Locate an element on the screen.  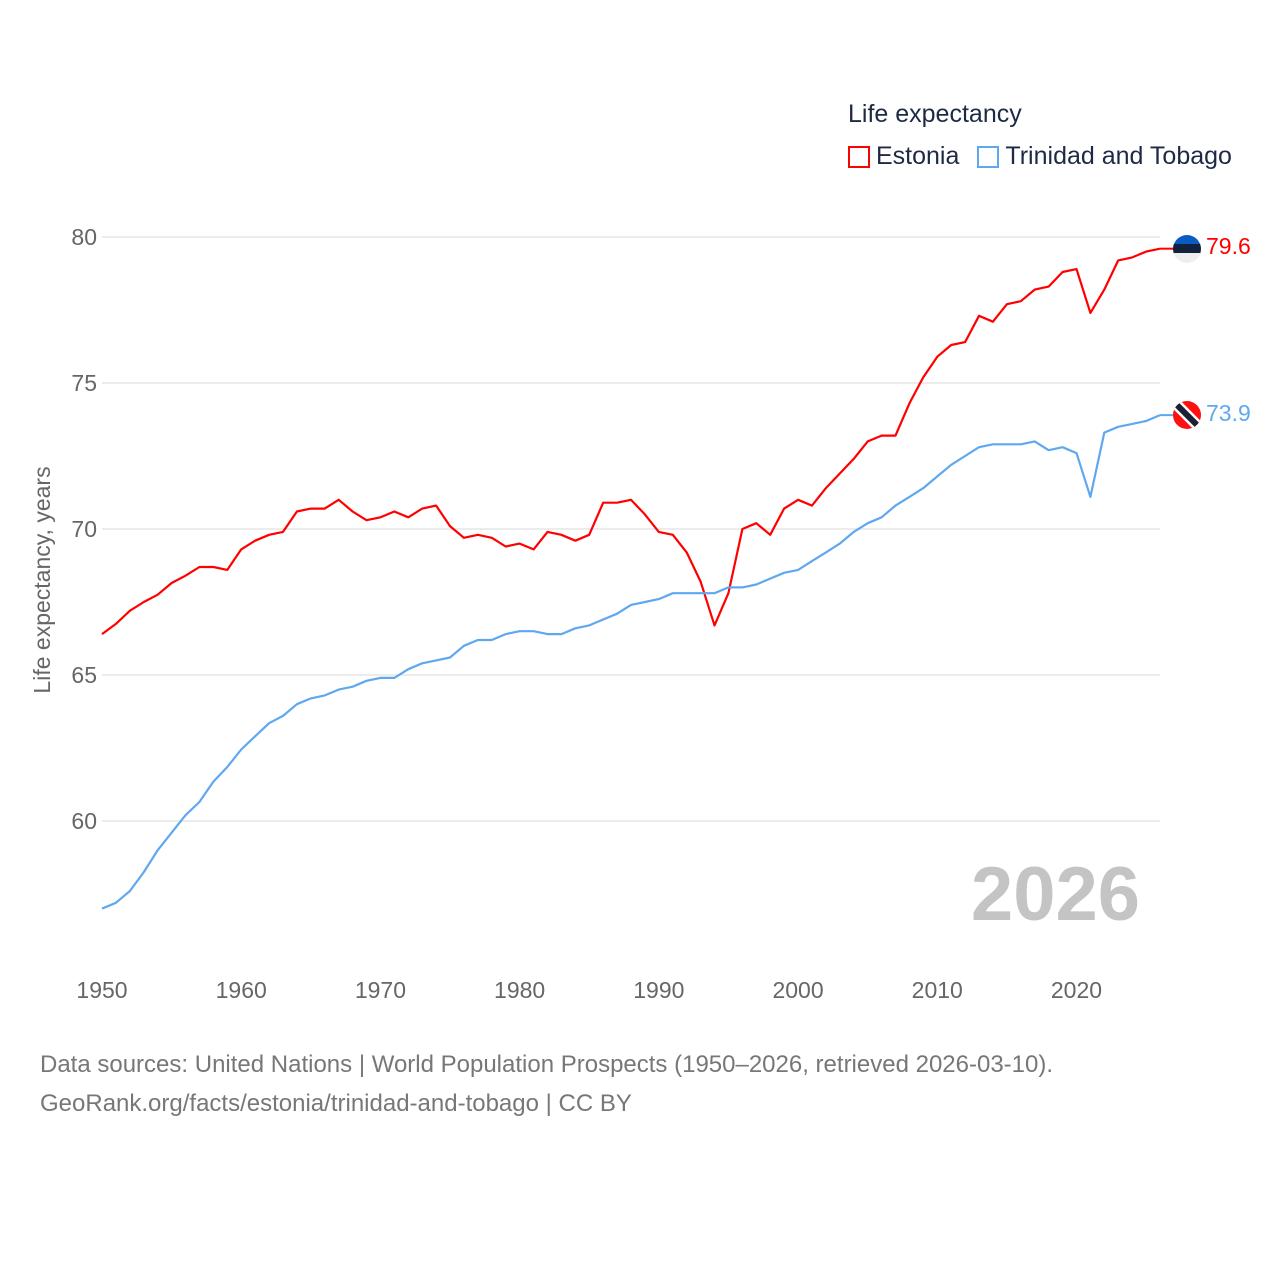
estonia-flag-icon is located at coordinates (1187, 249).